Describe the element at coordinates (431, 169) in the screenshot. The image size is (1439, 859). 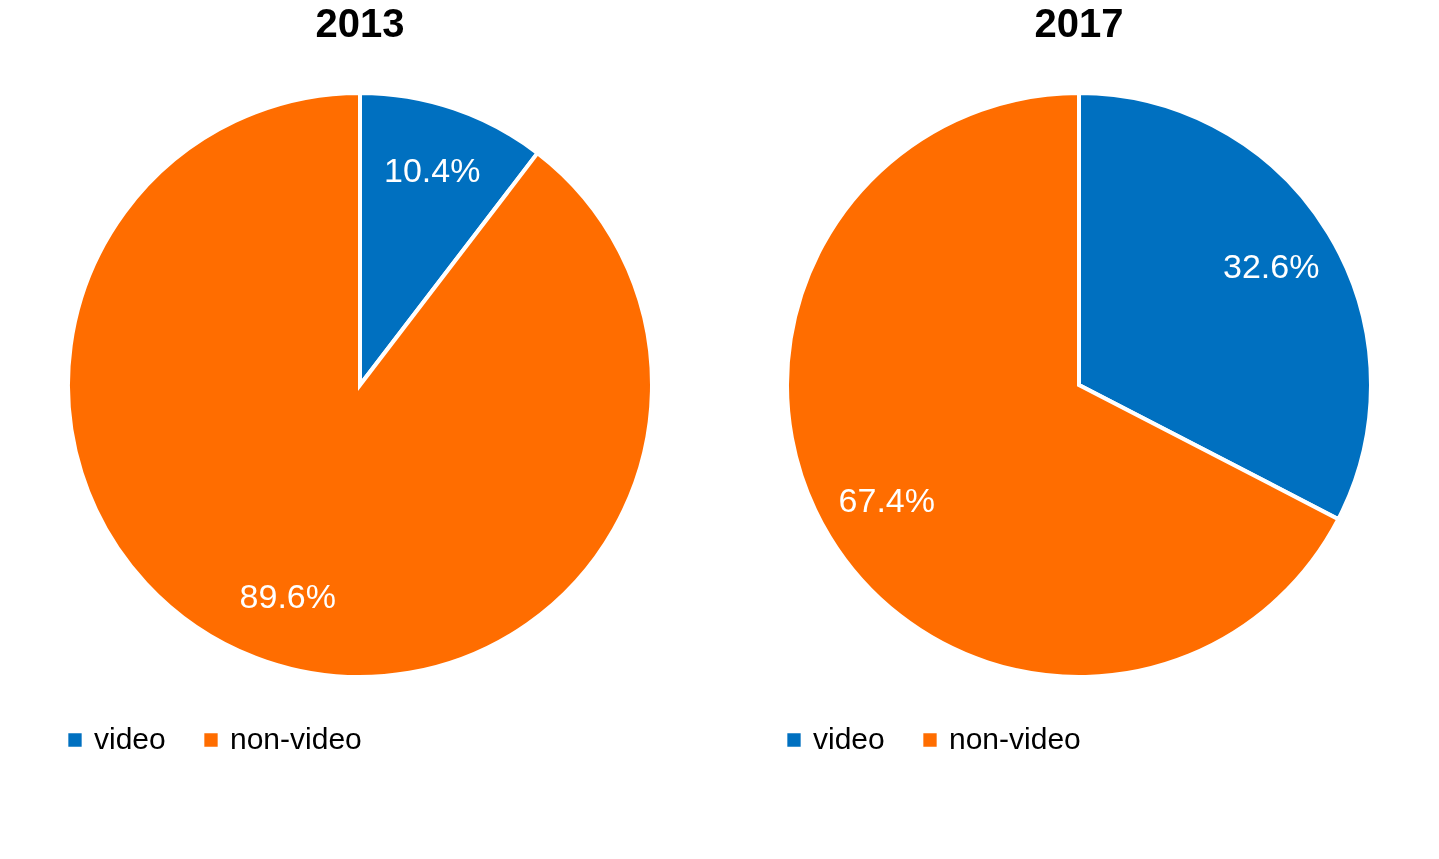
I see `data-label: 10.4%` at that location.